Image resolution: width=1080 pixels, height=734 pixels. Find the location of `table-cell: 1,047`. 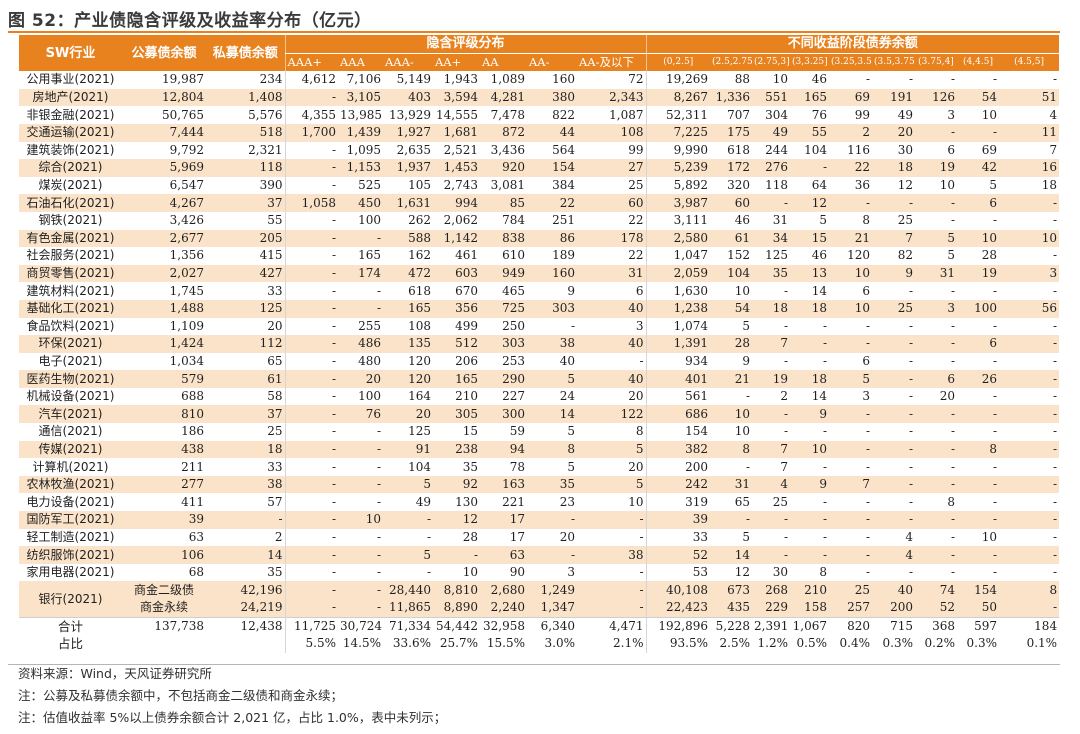

table-cell: 1,047 is located at coordinates (677, 256).